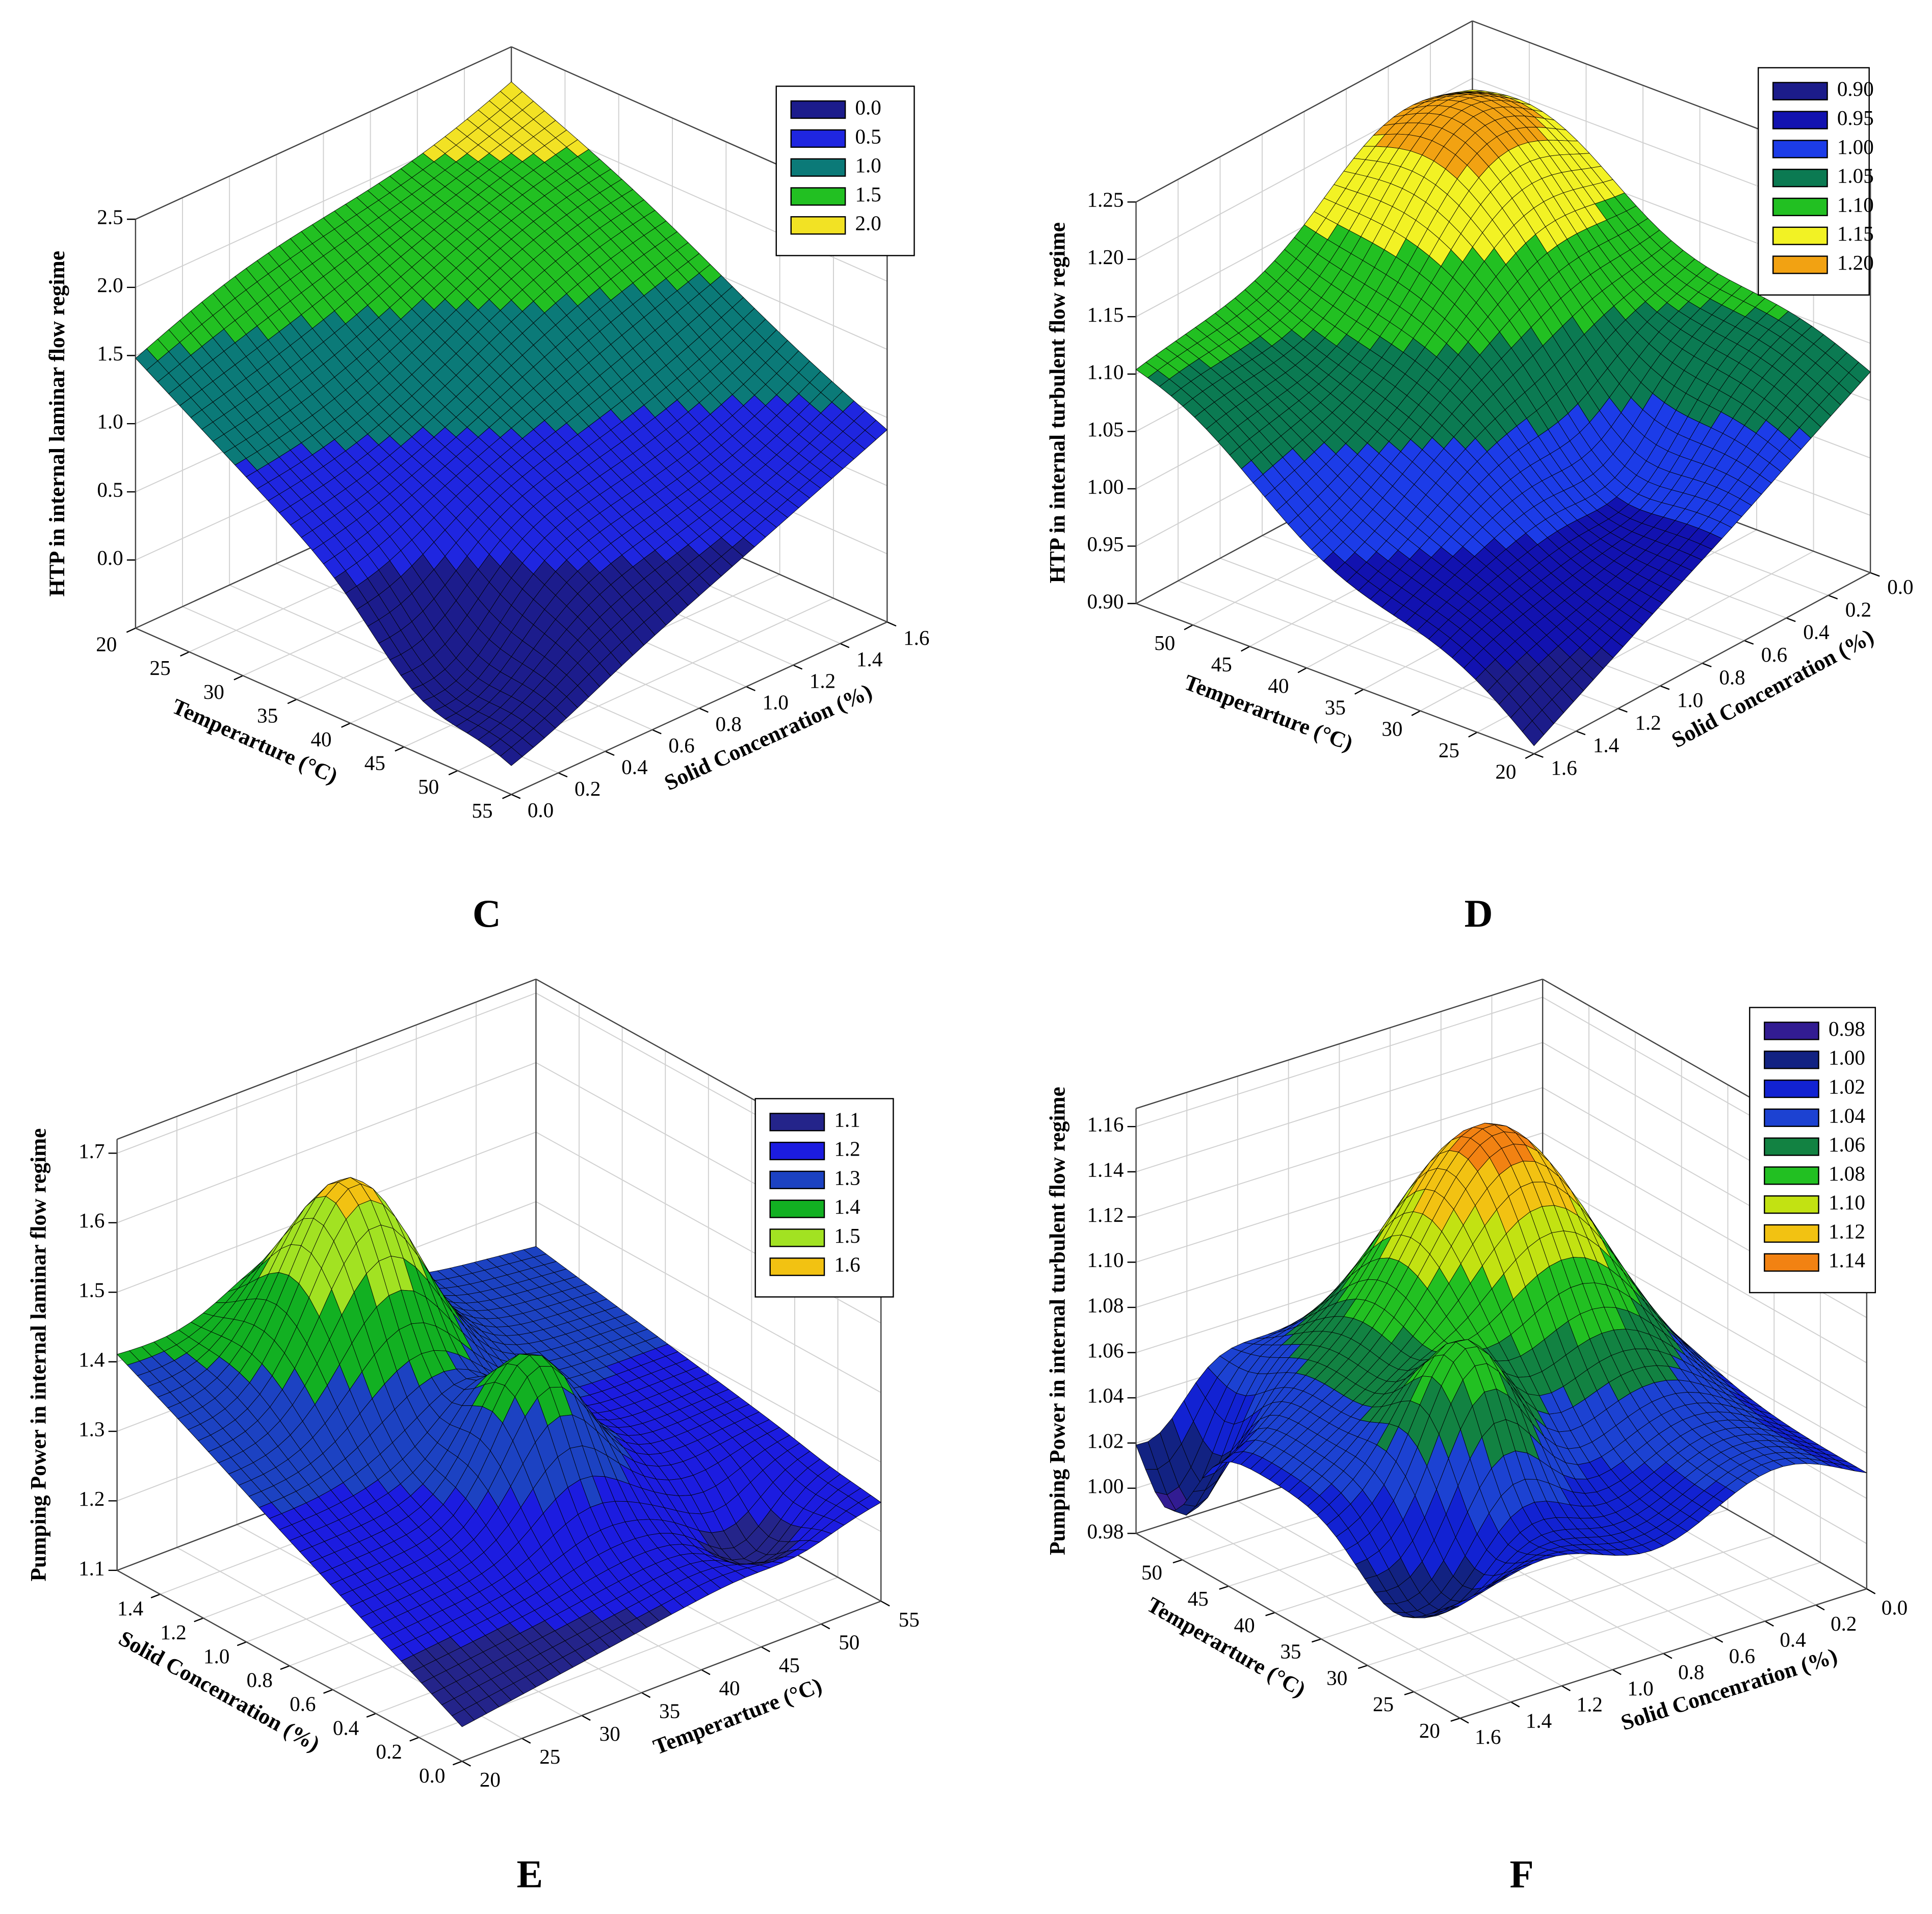 Image resolution: width=1932 pixels, height=1914 pixels. Describe the element at coordinates (1105, 1350) in the screenshot. I see `tick-label: 1.06` at that location.